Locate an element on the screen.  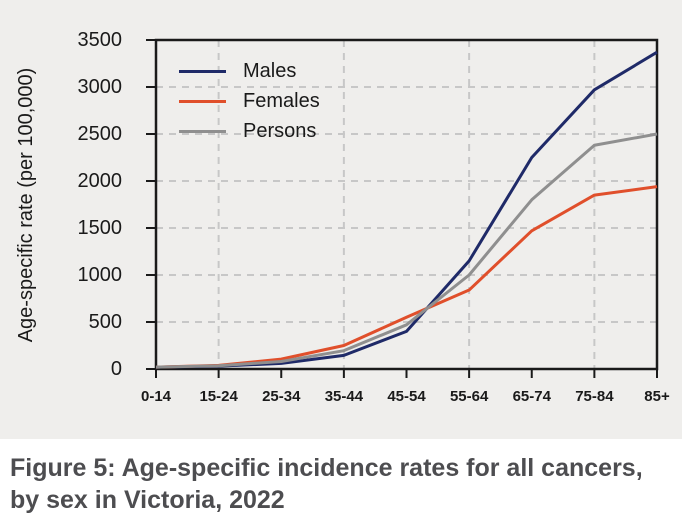
legend-item-males: Males is located at coordinates (249, 71).